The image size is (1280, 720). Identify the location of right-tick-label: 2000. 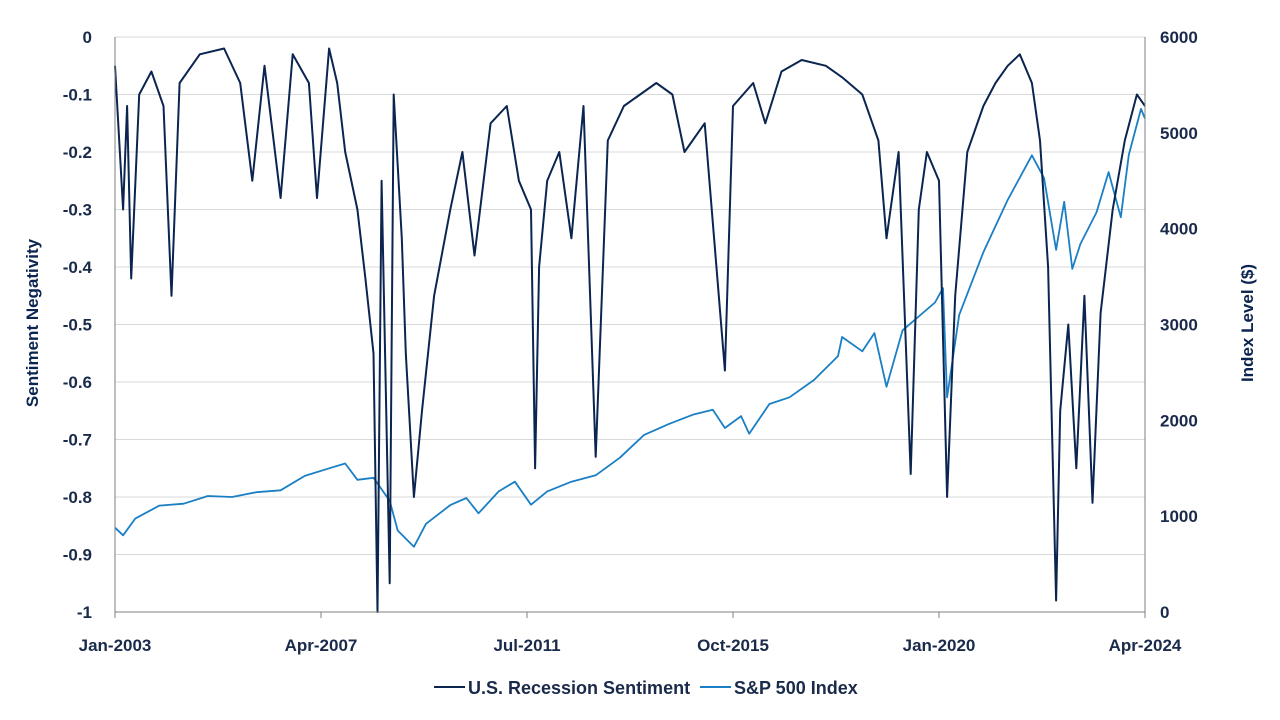
(1179, 420).